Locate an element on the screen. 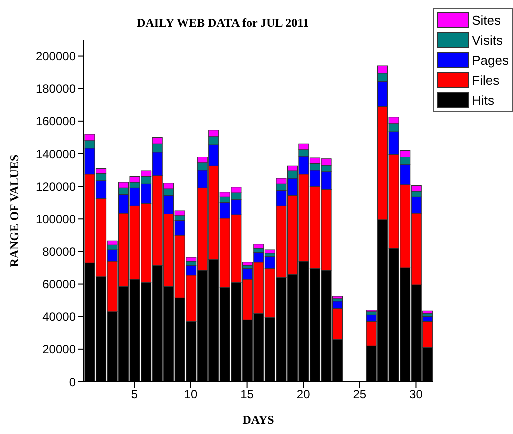  bar is located at coordinates (259, 246).